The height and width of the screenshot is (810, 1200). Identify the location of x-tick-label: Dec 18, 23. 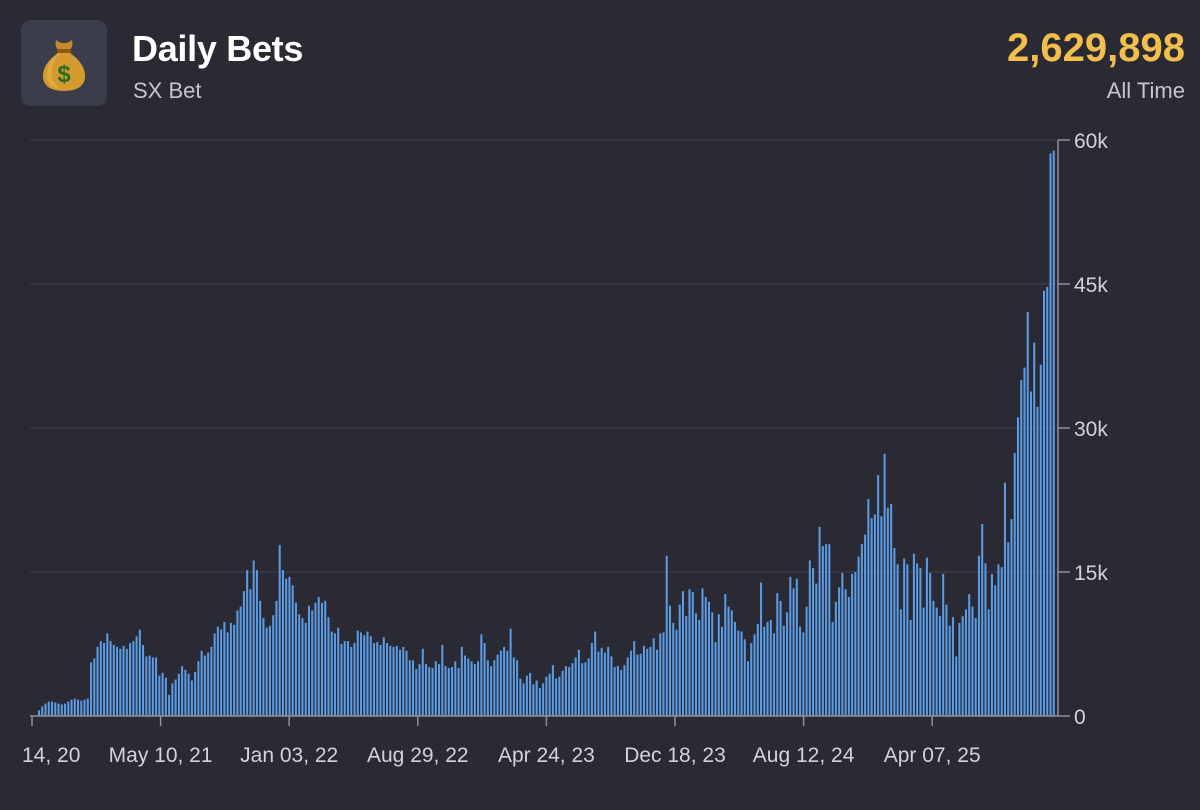
(675, 755).